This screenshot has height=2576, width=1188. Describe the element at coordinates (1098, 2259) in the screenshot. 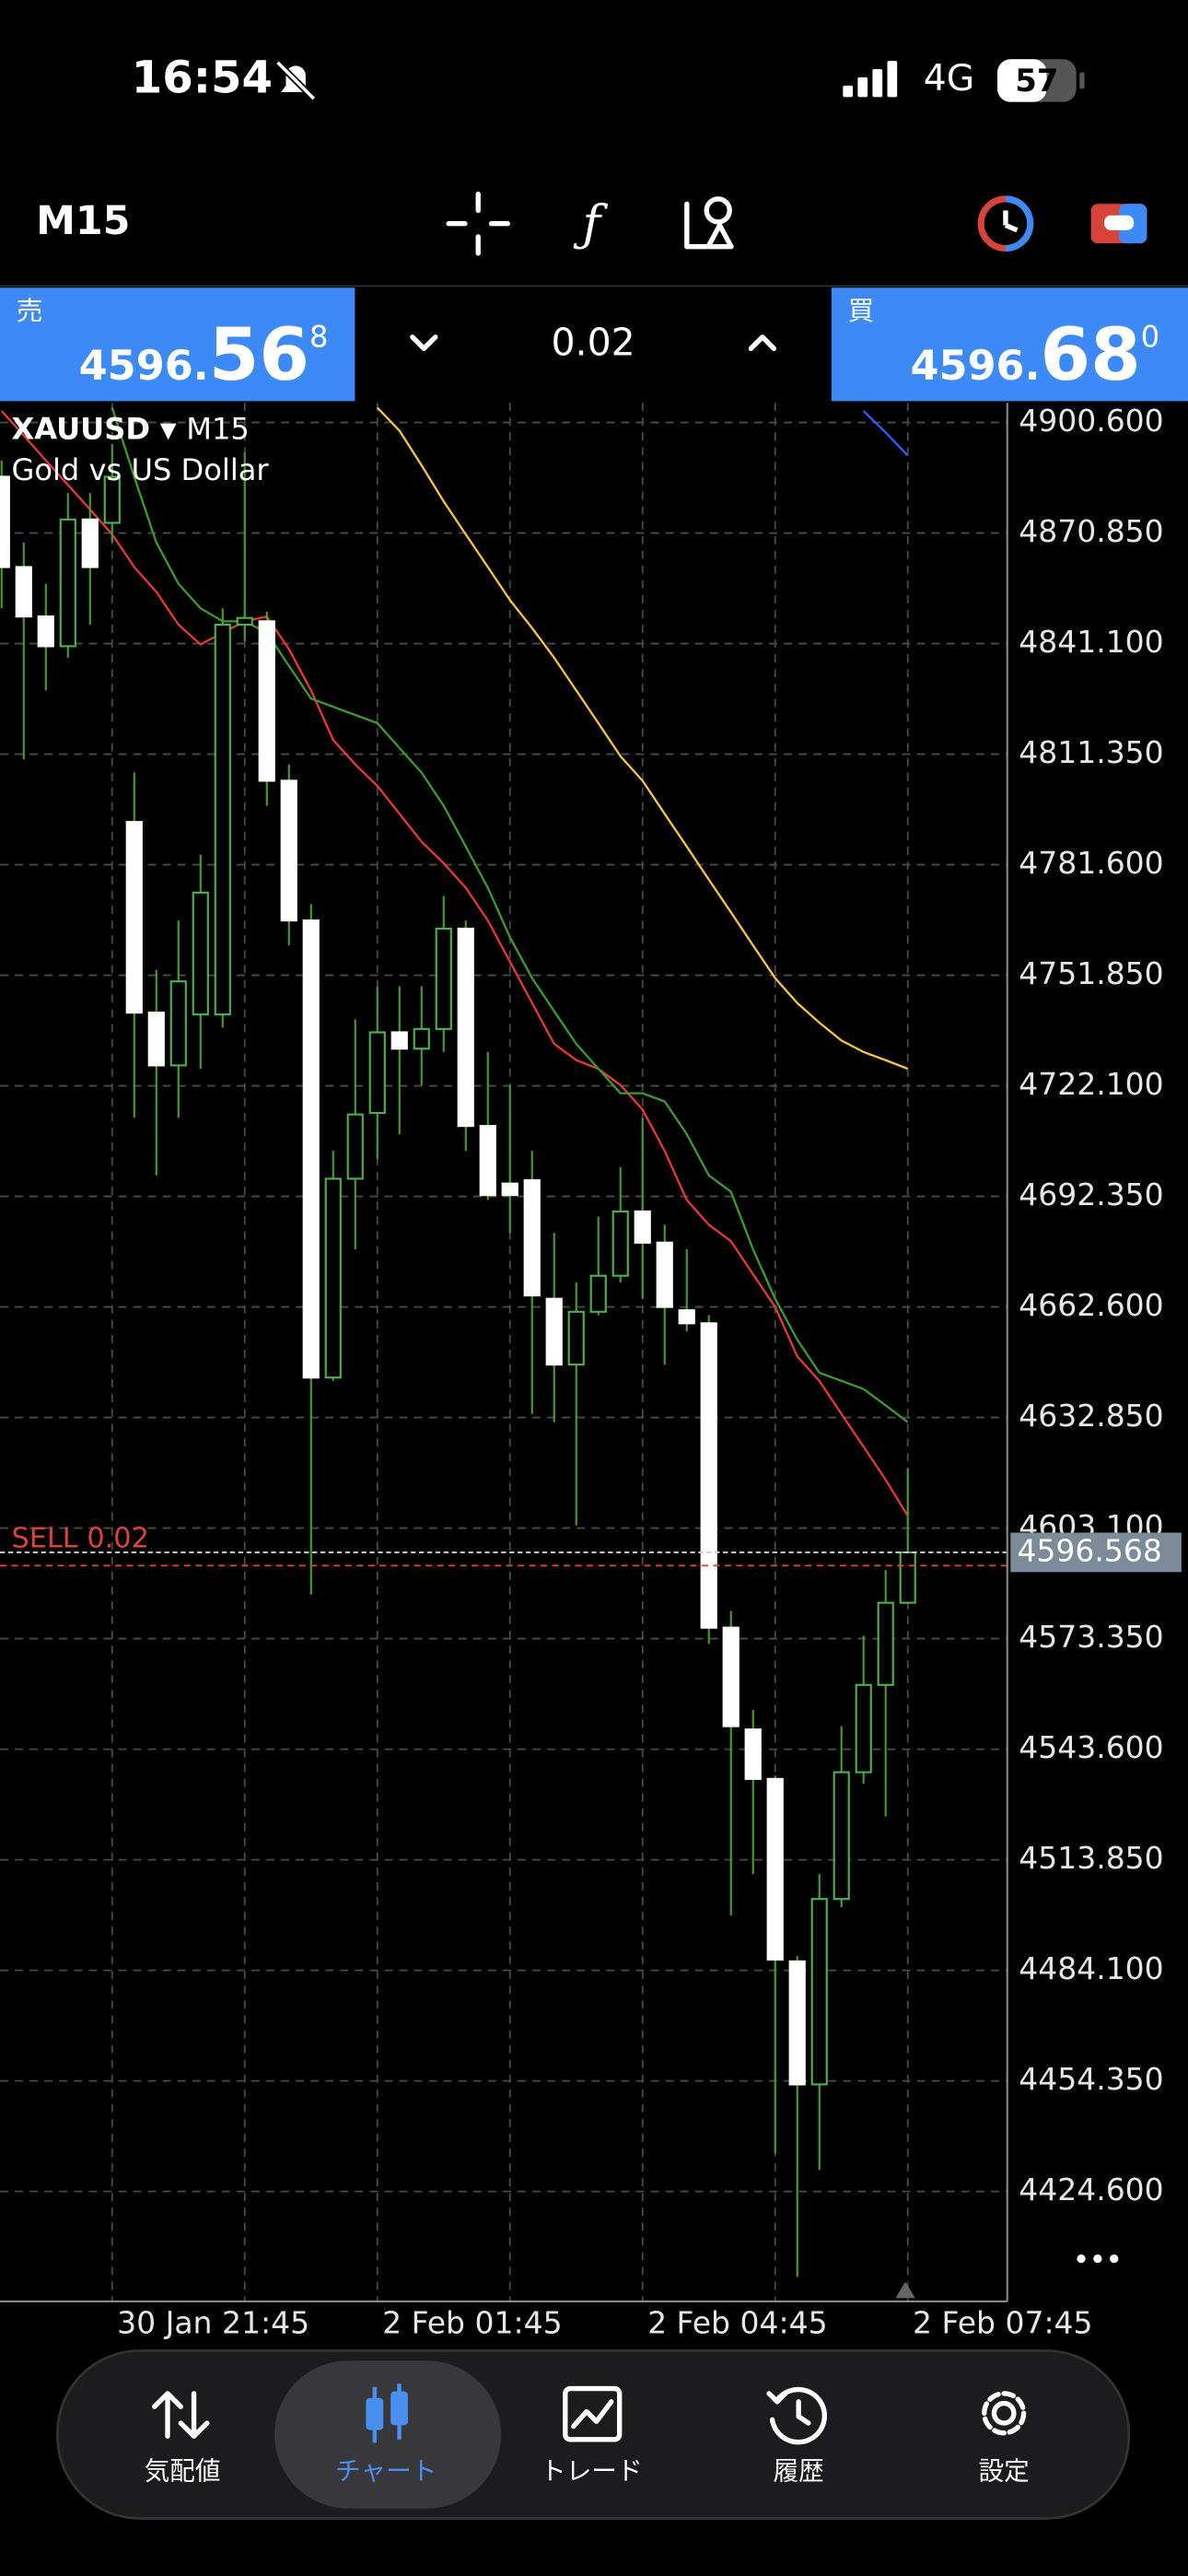

I see `chart-menu` at that location.